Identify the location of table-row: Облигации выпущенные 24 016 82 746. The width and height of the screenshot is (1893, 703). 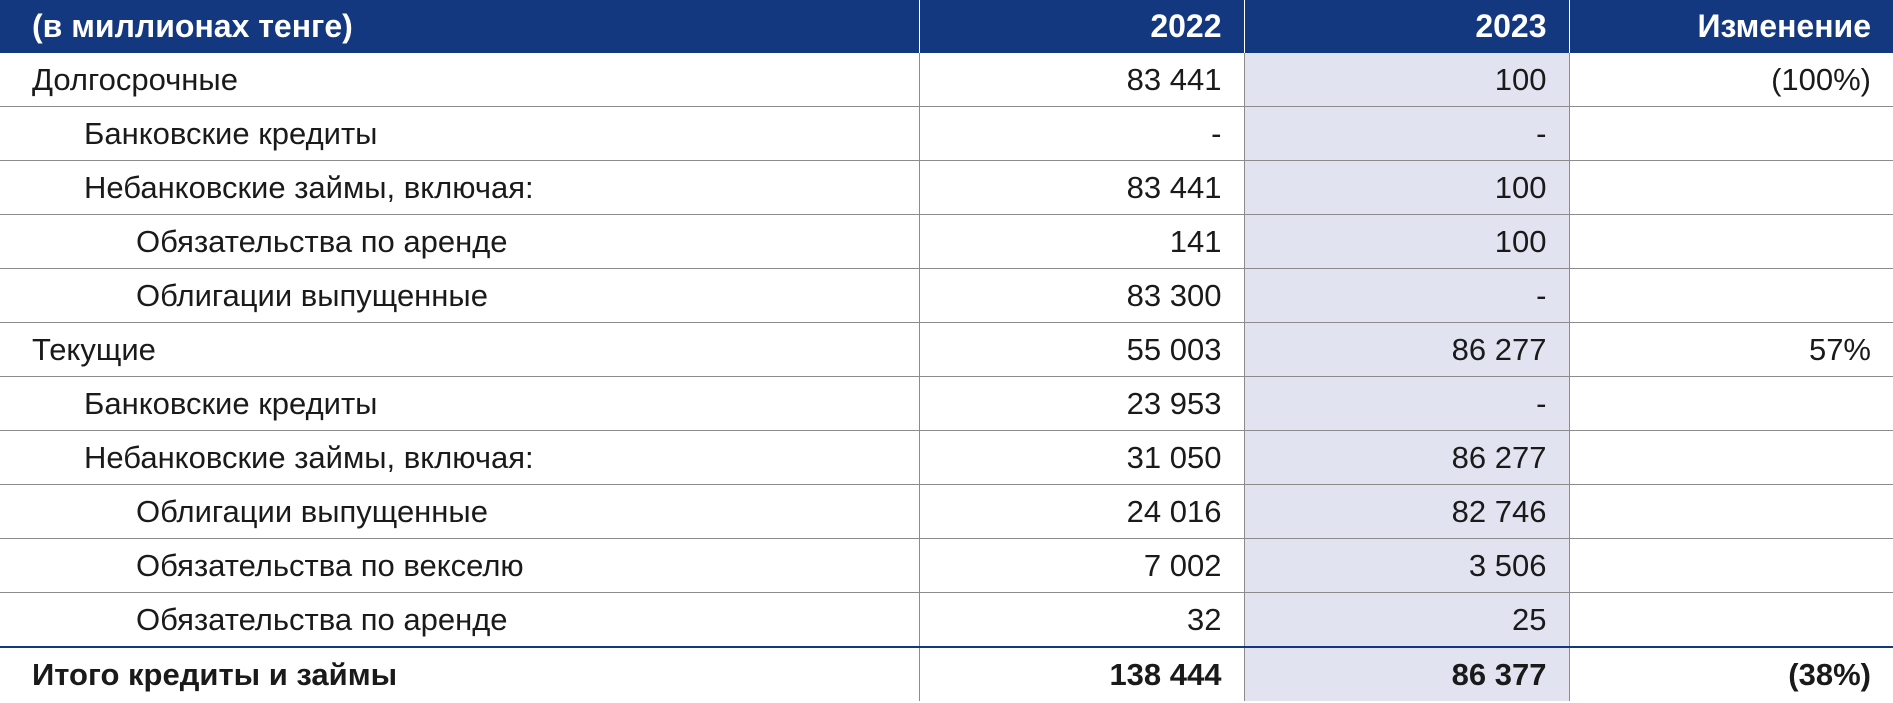
(946, 511).